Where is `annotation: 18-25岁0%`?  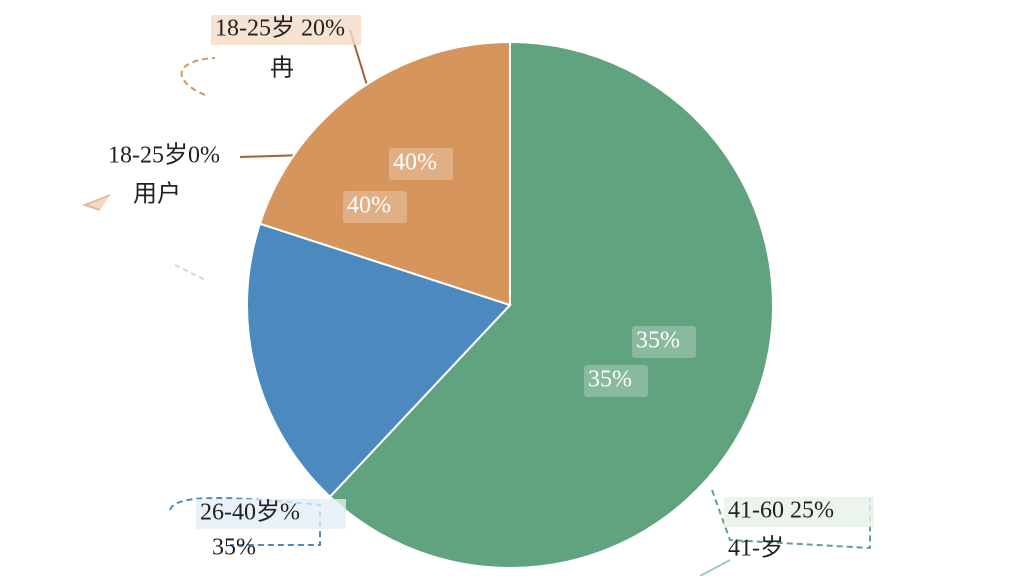 annotation: 18-25岁0% is located at coordinates (164, 155).